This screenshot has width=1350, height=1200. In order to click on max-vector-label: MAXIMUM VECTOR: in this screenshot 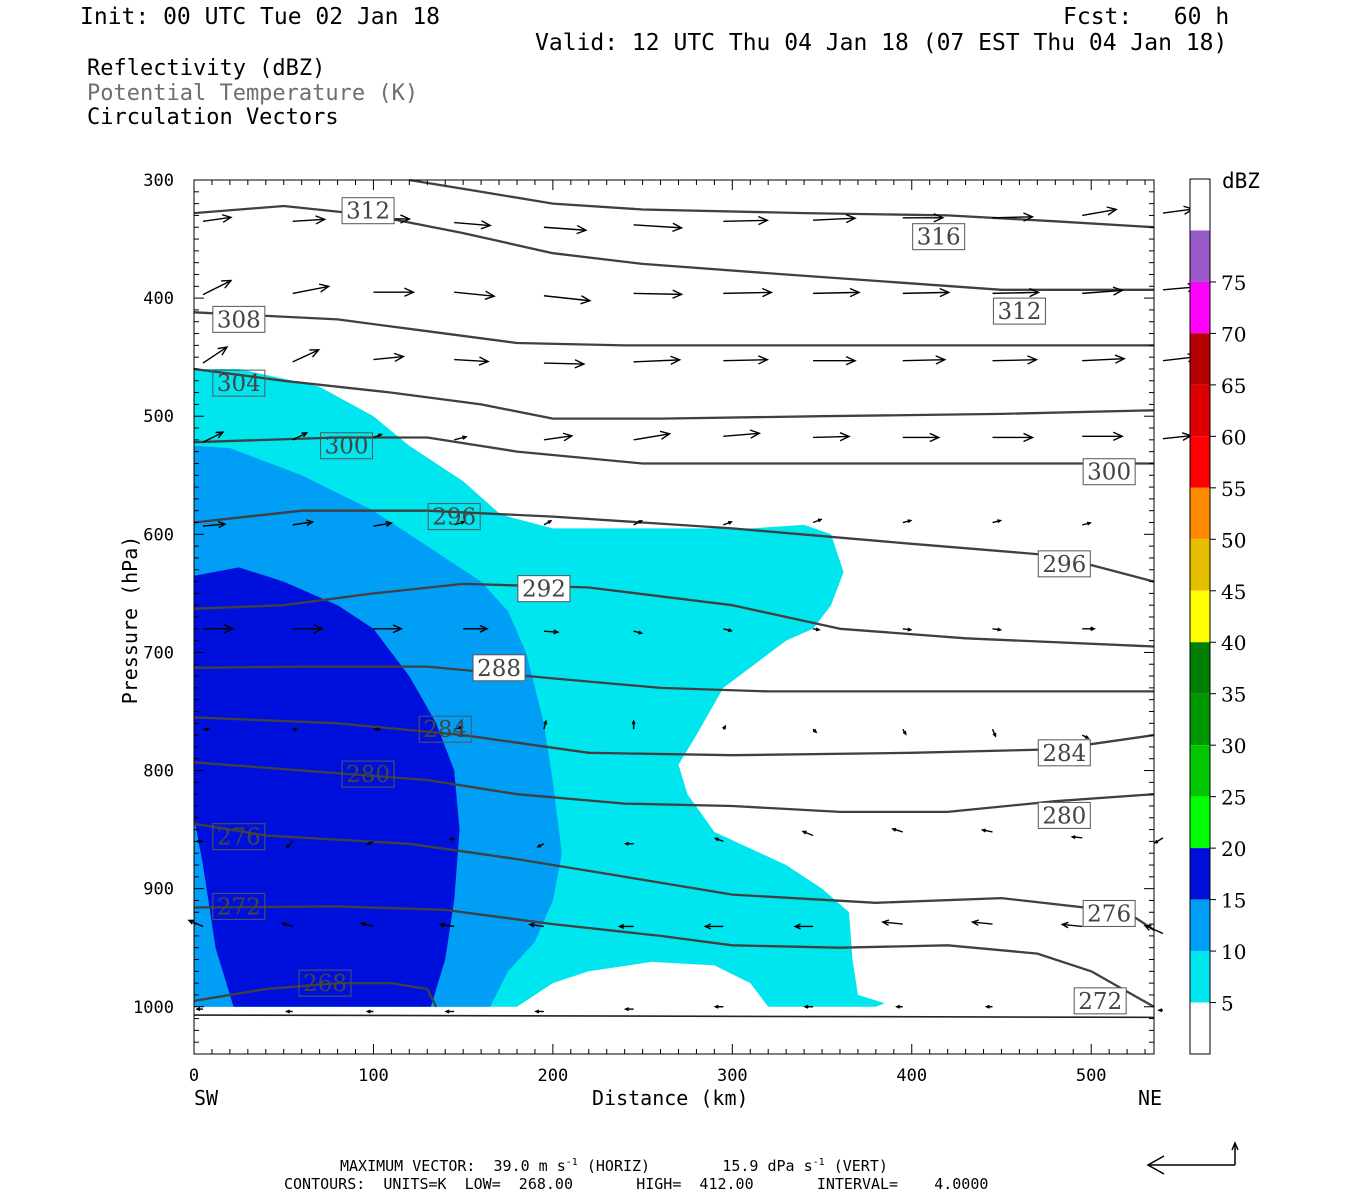, I will do `click(408, 1166)`.